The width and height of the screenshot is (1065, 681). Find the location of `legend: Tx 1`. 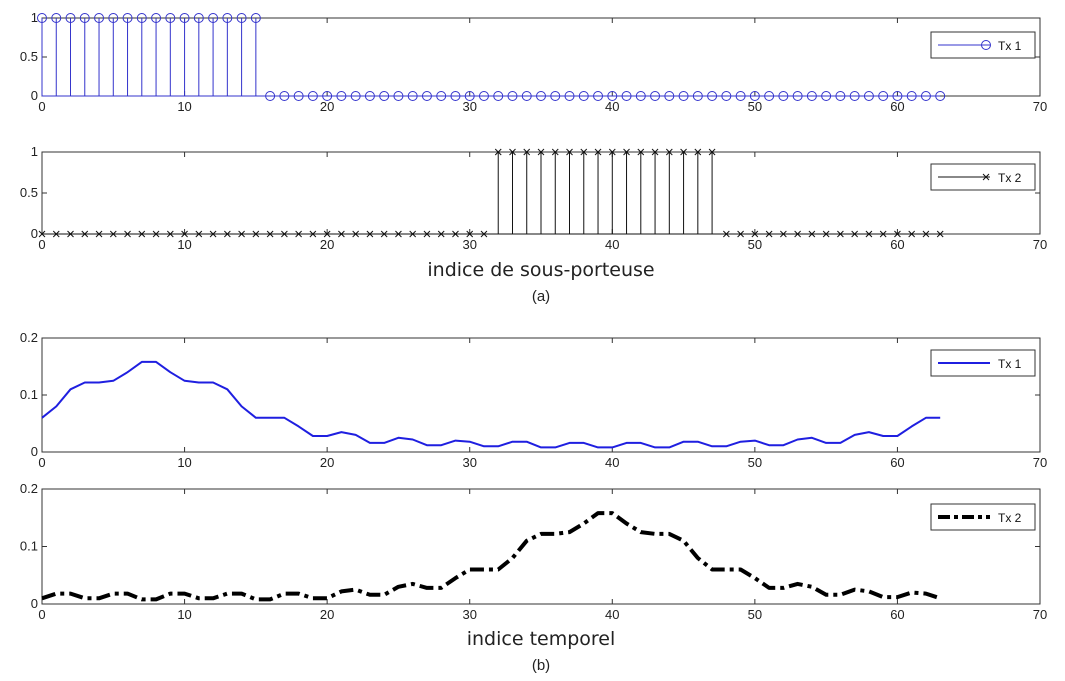

legend: Tx 1 is located at coordinates (983, 45).